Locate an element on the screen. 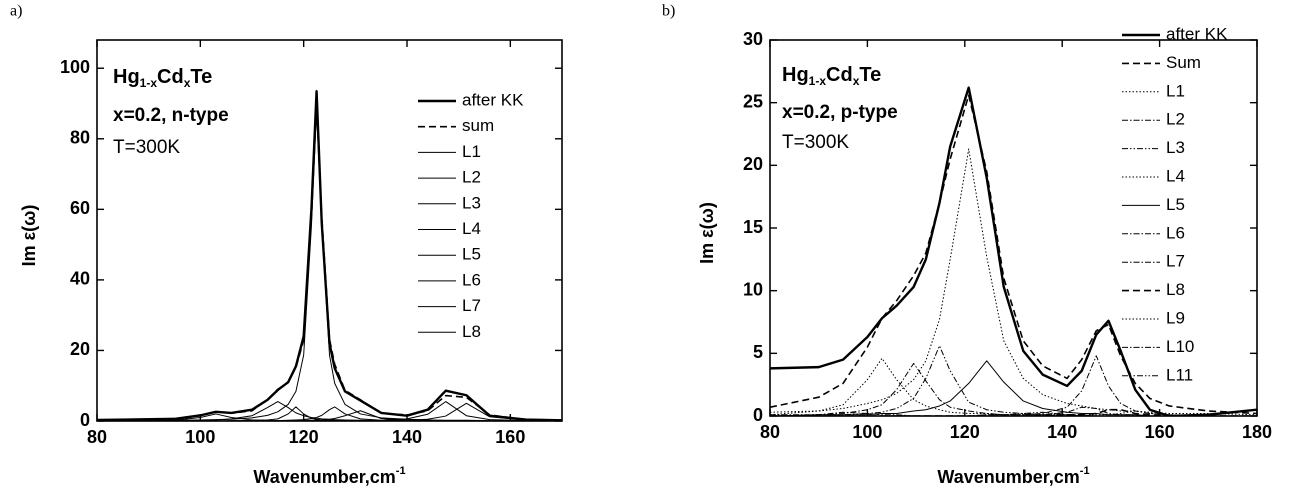 The width and height of the screenshot is (1289, 495). legend-label: L10 is located at coordinates (1180, 346).